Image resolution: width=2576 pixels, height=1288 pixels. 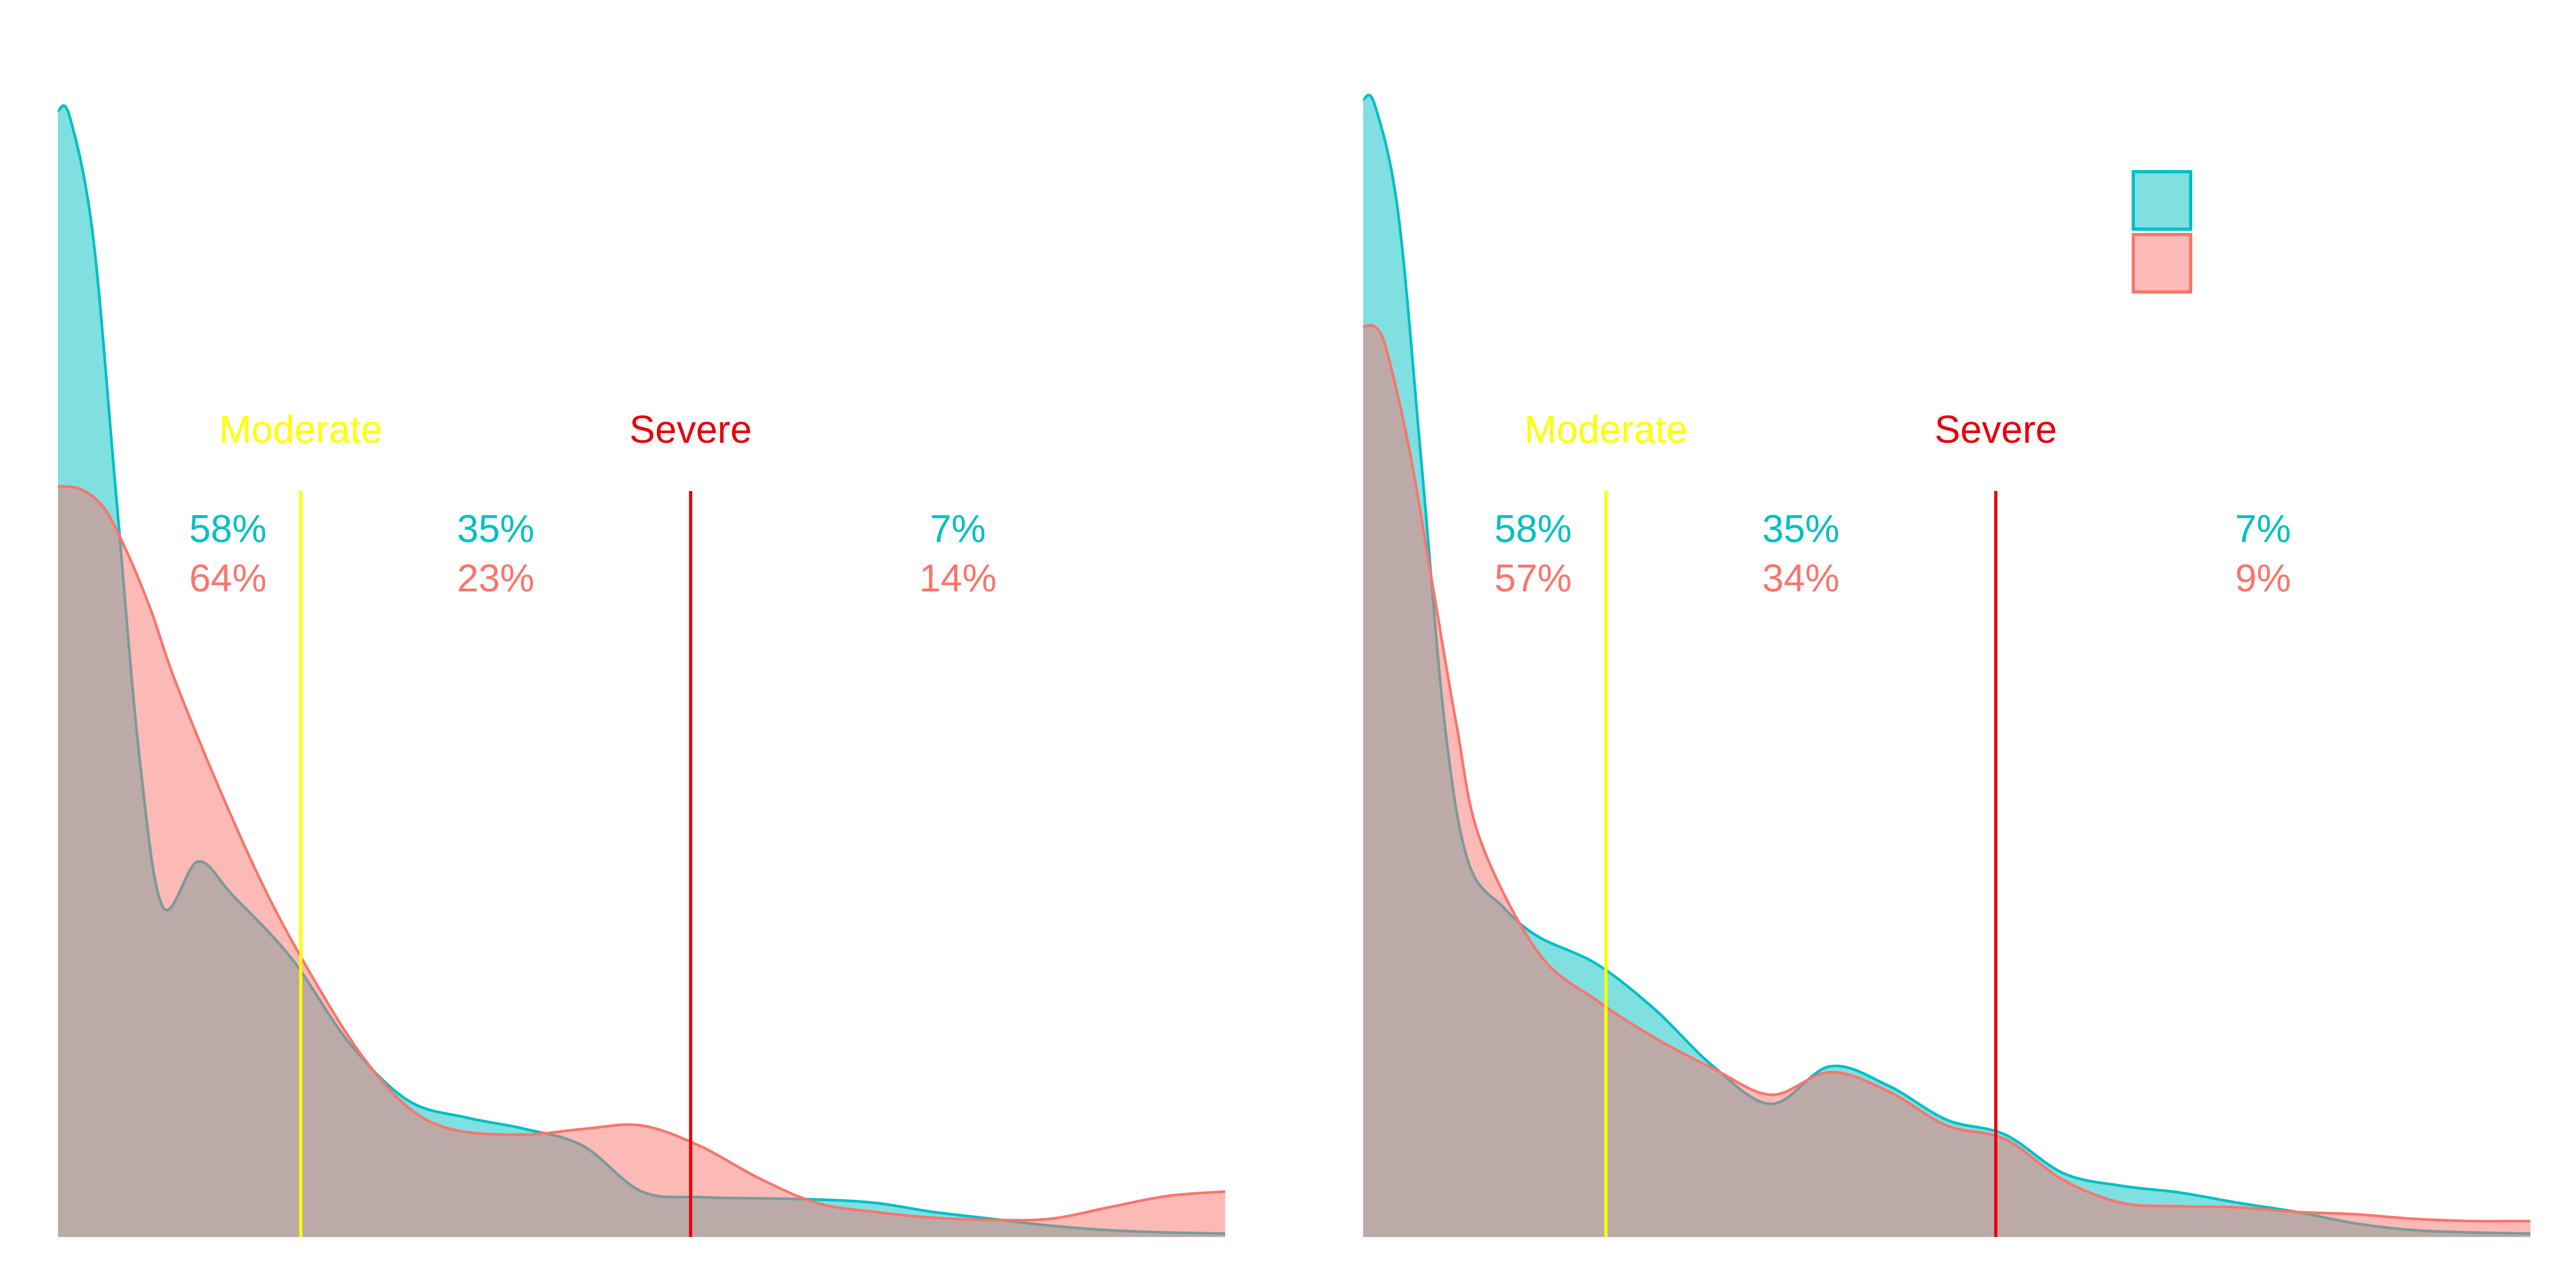 I want to click on band-label-series-2-band-2: 23%, so click(x=496, y=578).